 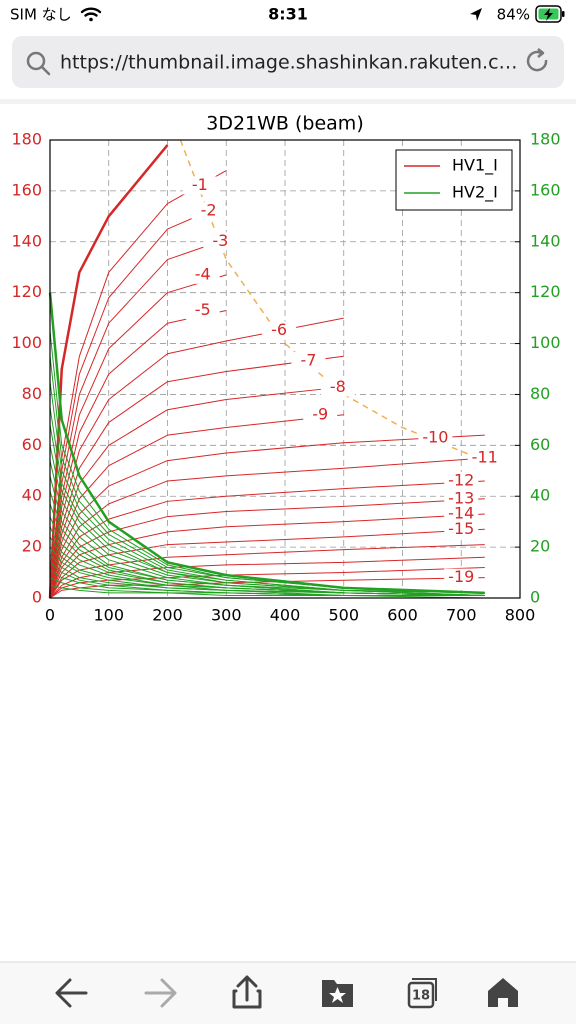 I want to click on x-tick-label: 700, so click(x=461, y=615).